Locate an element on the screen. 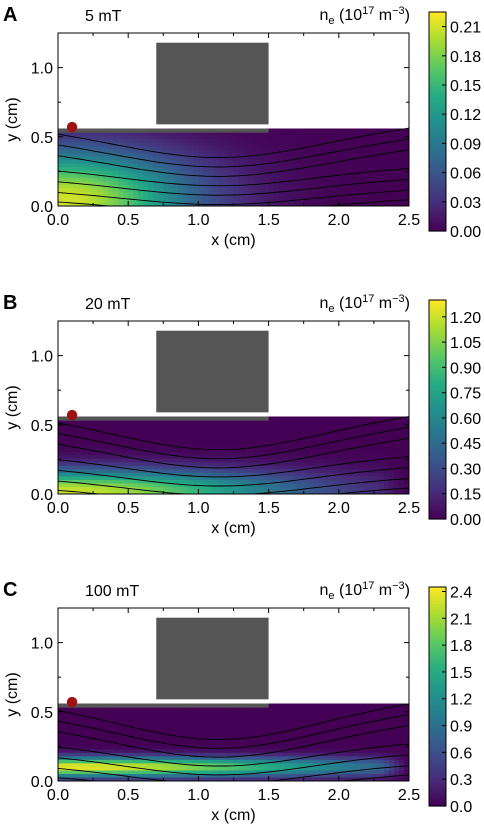 The width and height of the screenshot is (484, 831). colorbar-tick-label: 0.30 is located at coordinates (465, 469).